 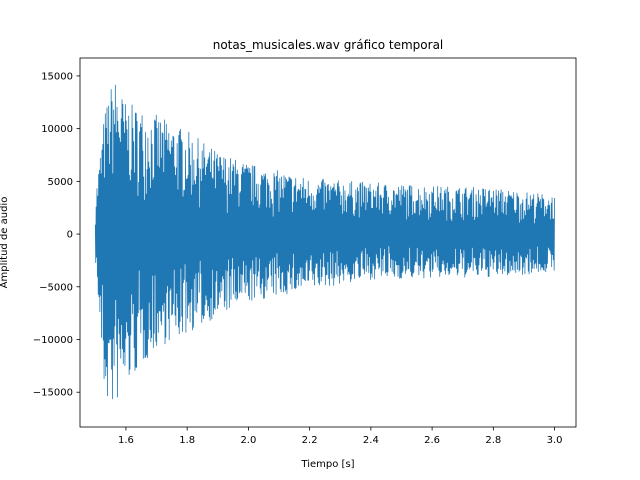 What do you see at coordinates (248, 440) in the screenshot?
I see `x-tick-label: 2.0` at bounding box center [248, 440].